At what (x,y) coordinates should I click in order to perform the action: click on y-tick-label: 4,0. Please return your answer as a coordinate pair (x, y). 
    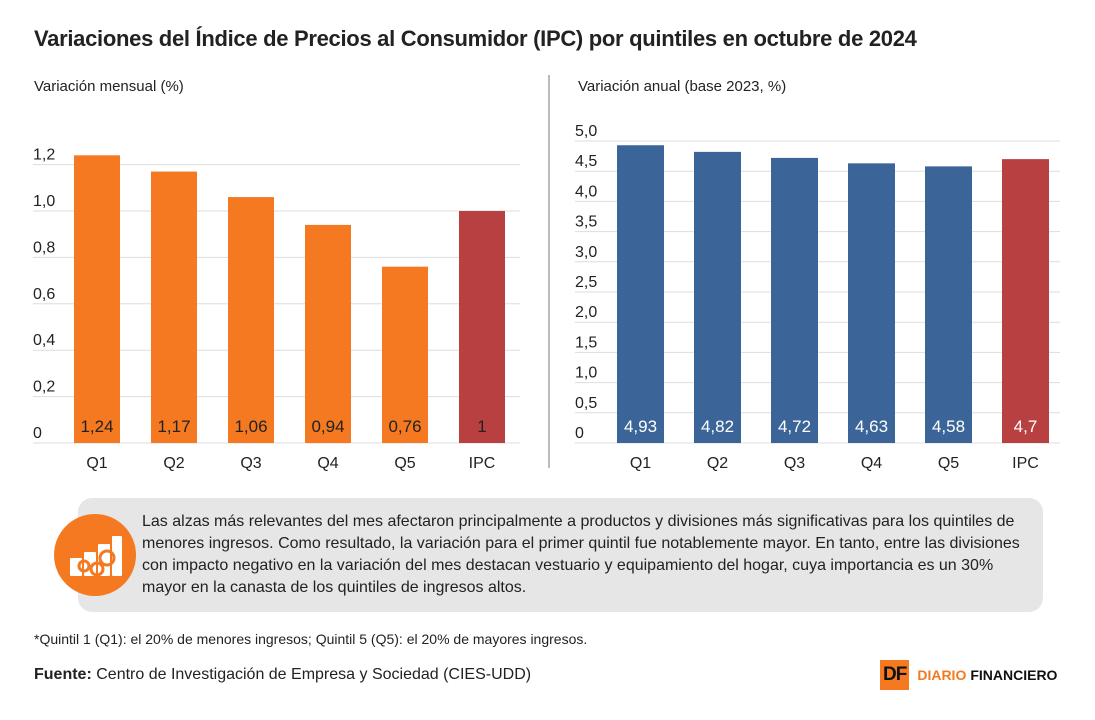
    Looking at the image, I should click on (586, 191).